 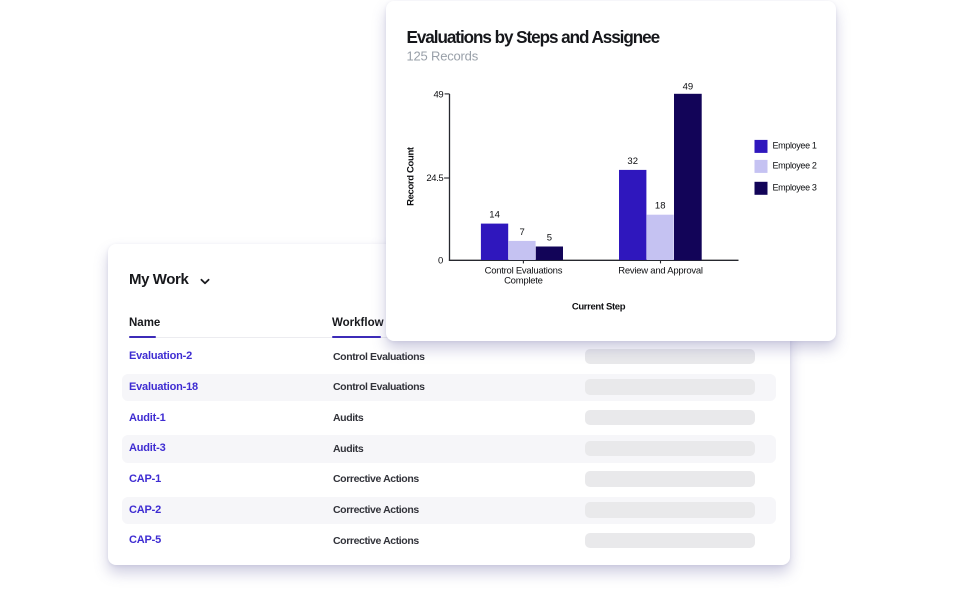 I want to click on svg-text: 32, so click(x=632, y=161).